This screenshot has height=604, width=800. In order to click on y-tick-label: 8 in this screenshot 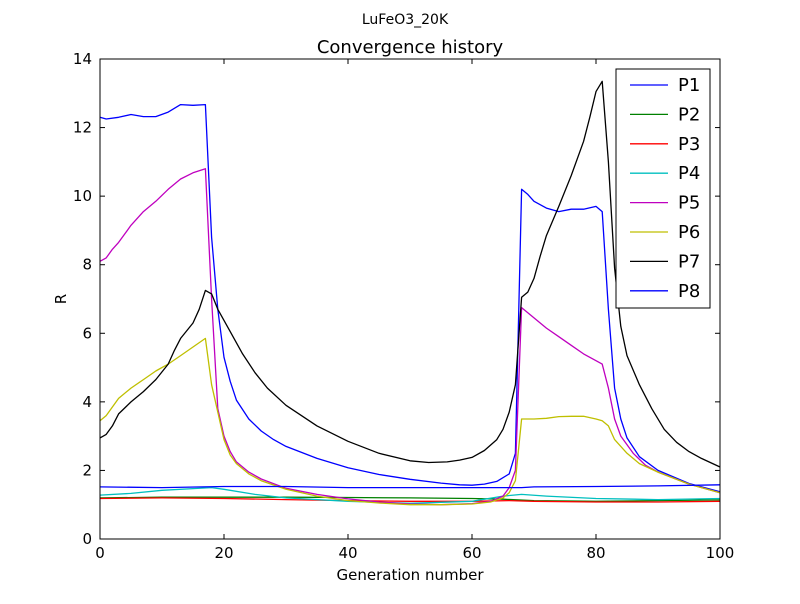, I will do `click(87, 265)`.